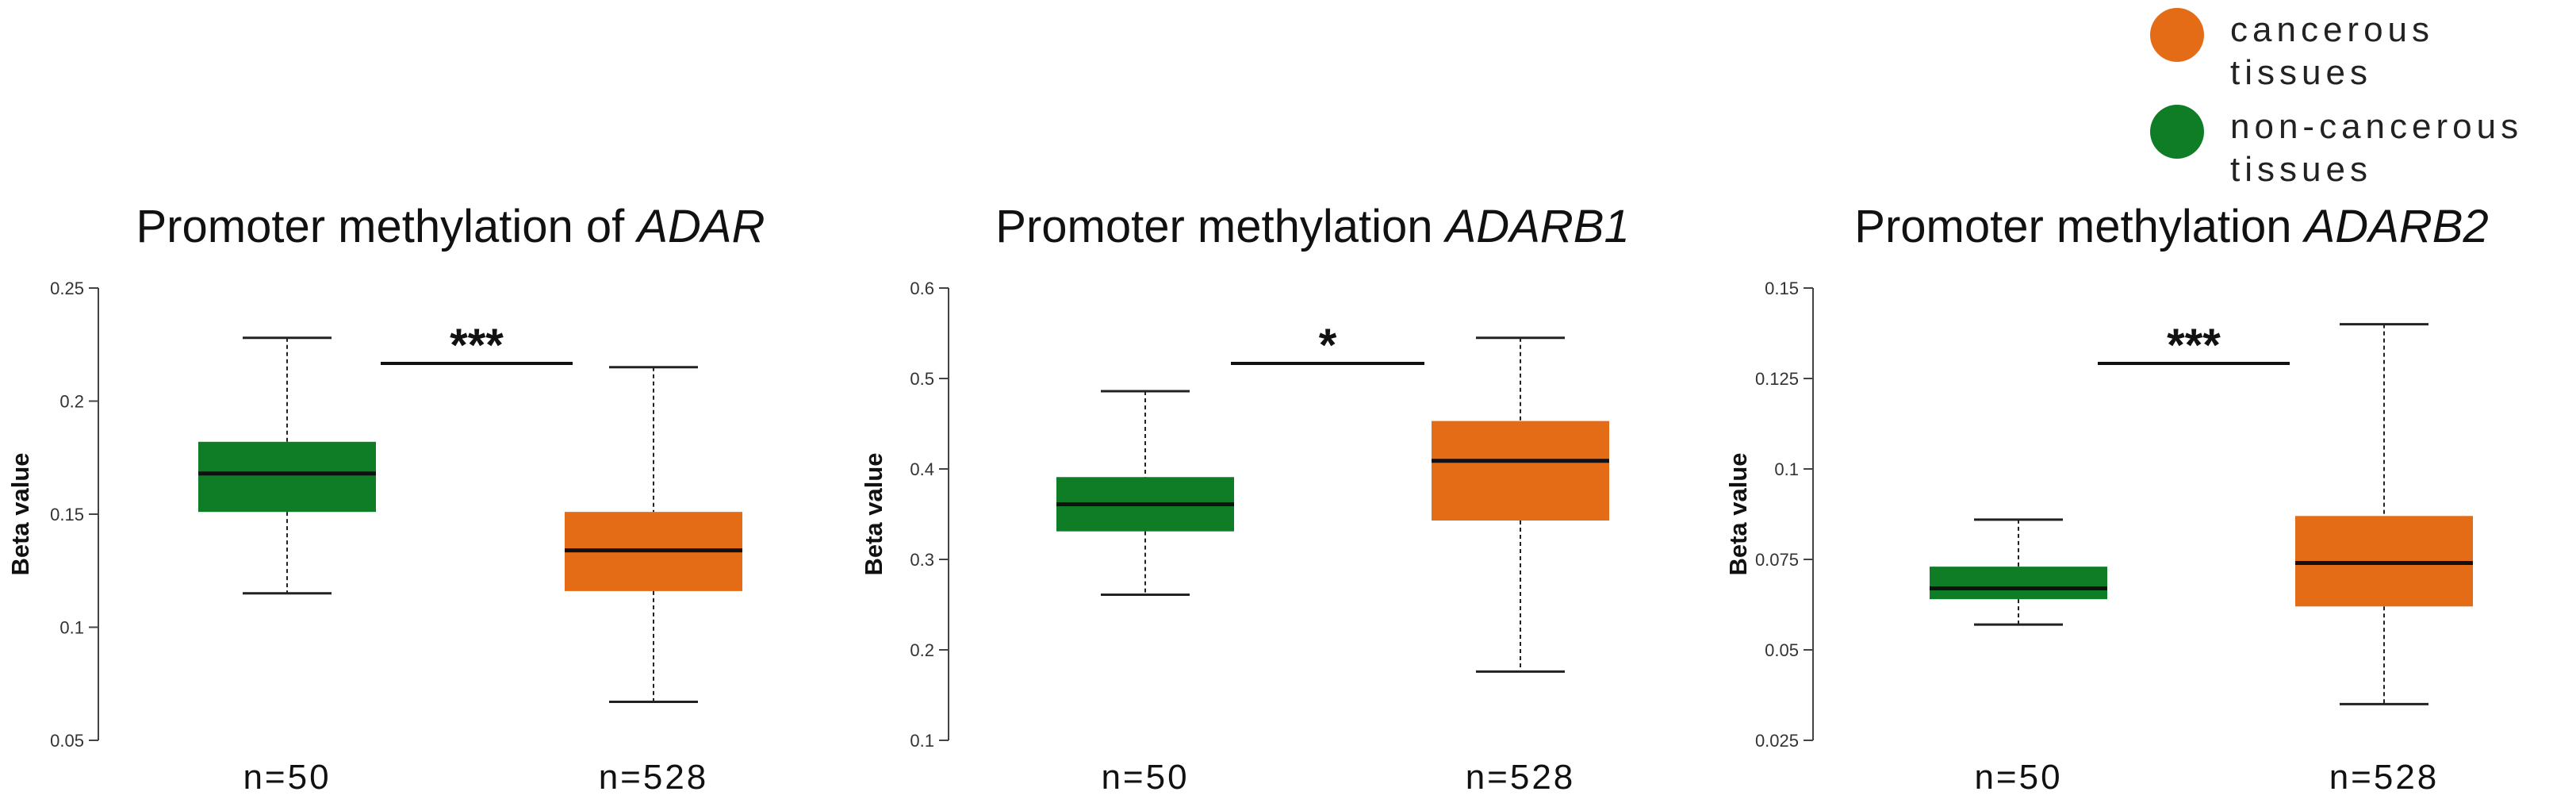  I want to click on y-tick-label: 0.3, so click(922, 560).